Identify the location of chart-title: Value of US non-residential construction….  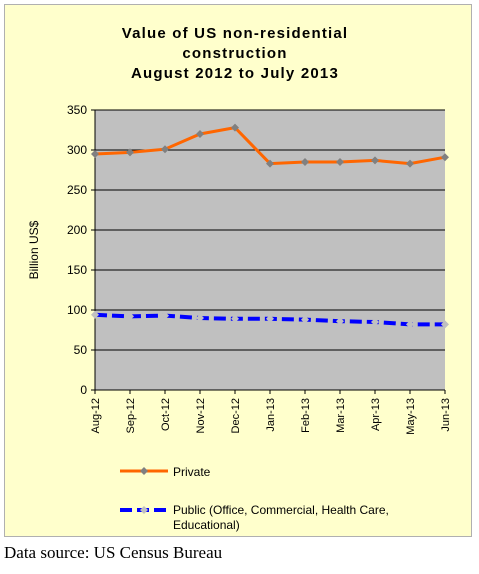
(235, 54).